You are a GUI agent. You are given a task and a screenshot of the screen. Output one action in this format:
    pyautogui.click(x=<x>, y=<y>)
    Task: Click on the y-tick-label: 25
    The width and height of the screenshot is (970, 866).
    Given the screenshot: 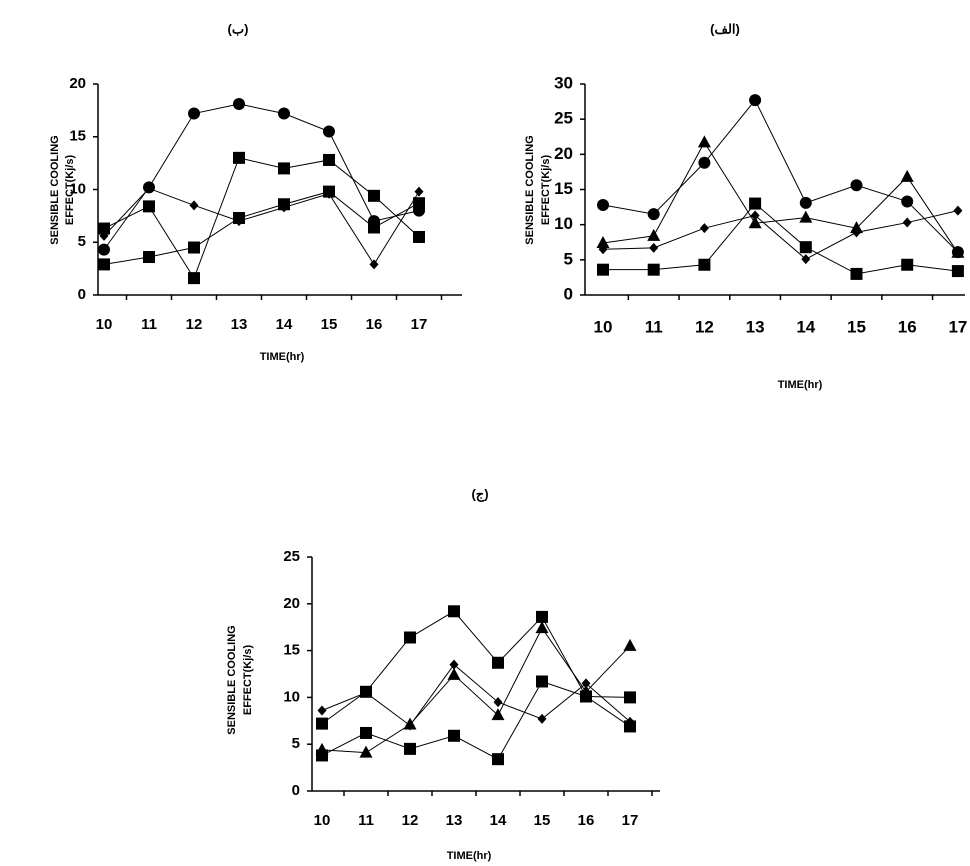 What is the action you would take?
    pyautogui.click(x=291, y=556)
    